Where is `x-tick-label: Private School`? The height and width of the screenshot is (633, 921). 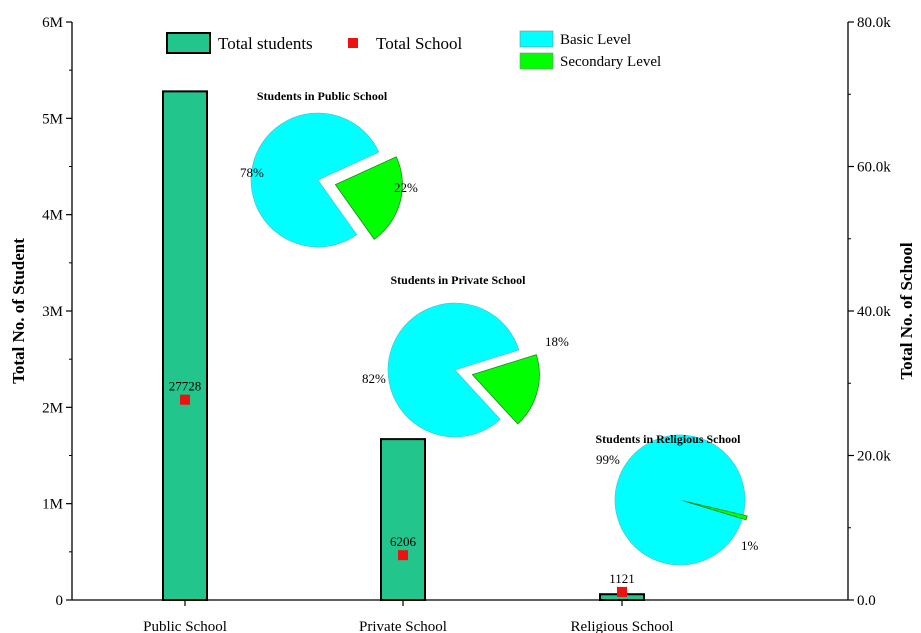 x-tick-label: Private School is located at coordinates (403, 626).